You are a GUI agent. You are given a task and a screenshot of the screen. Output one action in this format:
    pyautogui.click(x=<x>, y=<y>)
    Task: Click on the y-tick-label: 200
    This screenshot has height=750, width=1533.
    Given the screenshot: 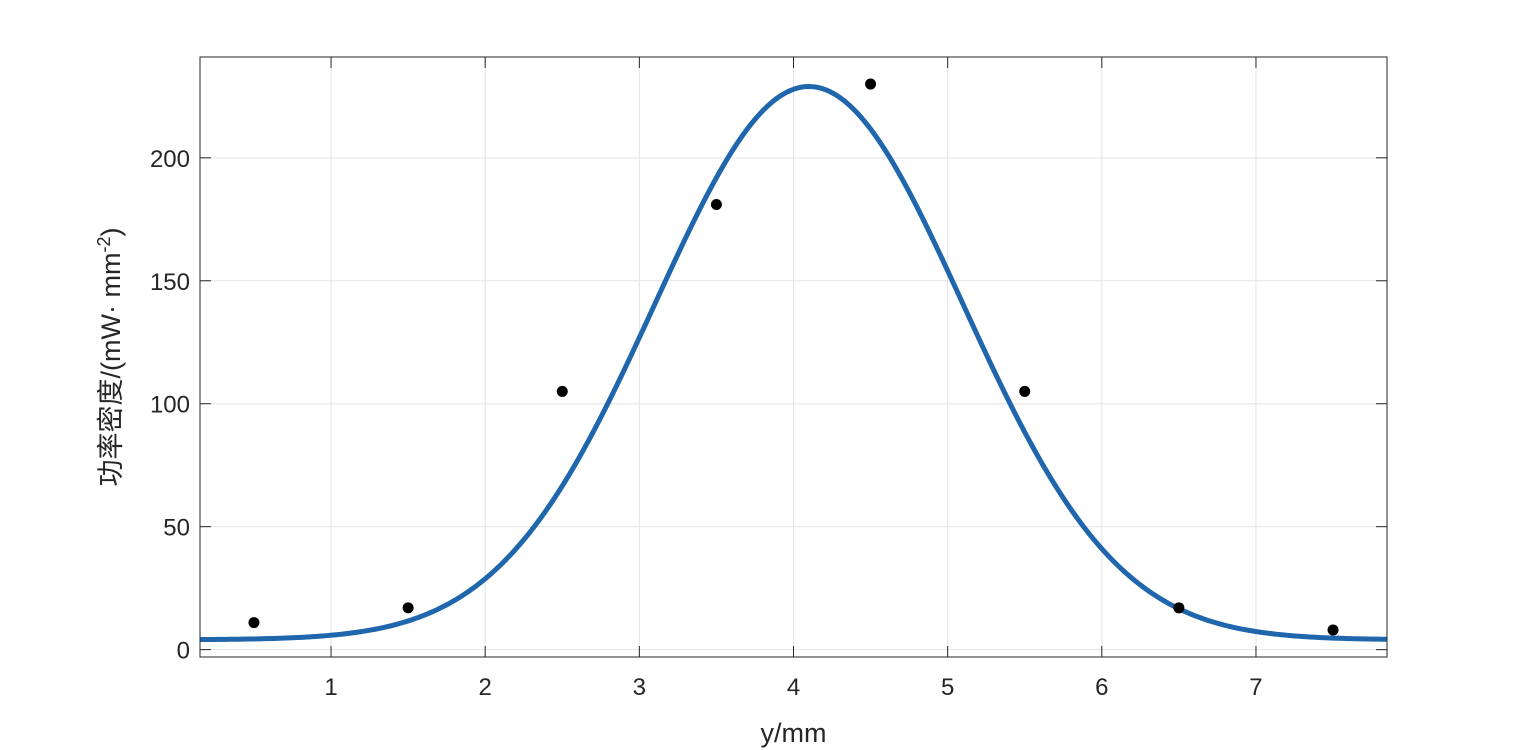 What is the action you would take?
    pyautogui.click(x=170, y=159)
    